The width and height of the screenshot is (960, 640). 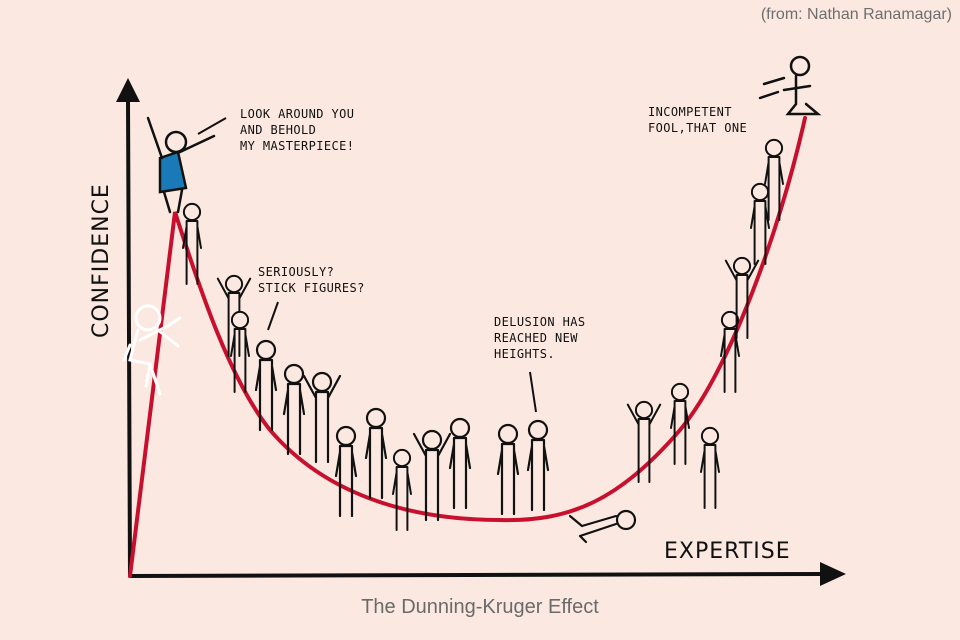 I want to click on chalk-figure, so click(x=152, y=350).